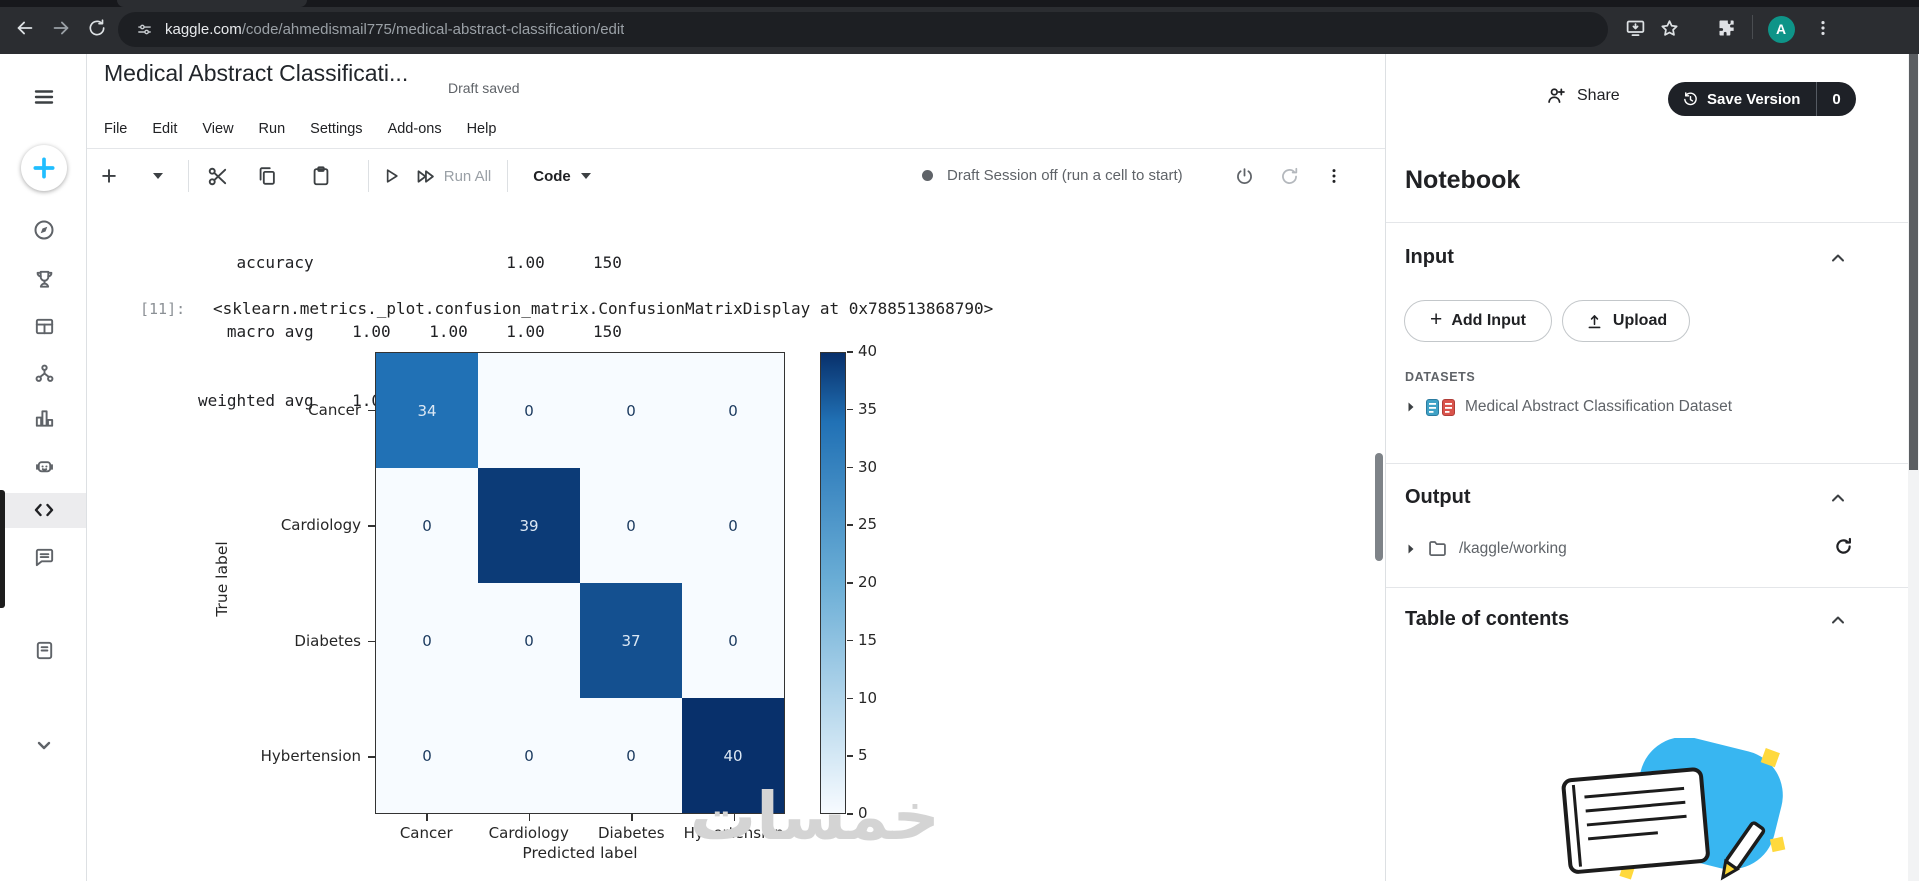 This screenshot has height=881, width=1919. What do you see at coordinates (2, 549) in the screenshot?
I see `sidebar-active-indicator` at bounding box center [2, 549].